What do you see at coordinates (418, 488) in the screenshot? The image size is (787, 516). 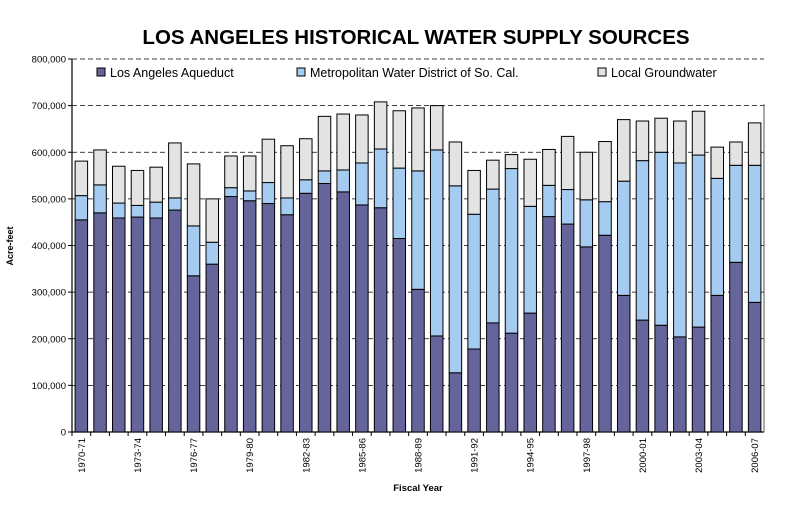 I see `x-axis-label: Fiscal Year` at bounding box center [418, 488].